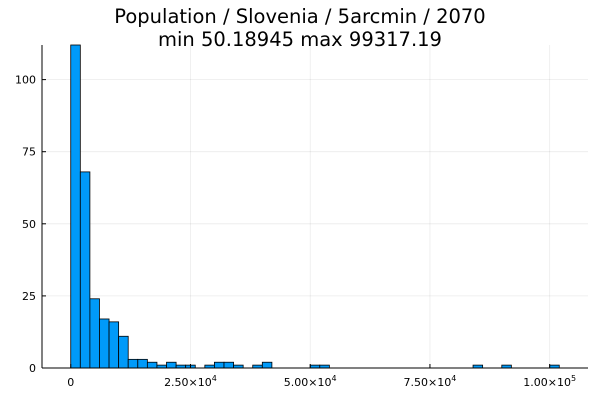 The width and height of the screenshot is (600, 400). What do you see at coordinates (70, 382) in the screenshot?
I see `x-tick-label: 0` at bounding box center [70, 382].